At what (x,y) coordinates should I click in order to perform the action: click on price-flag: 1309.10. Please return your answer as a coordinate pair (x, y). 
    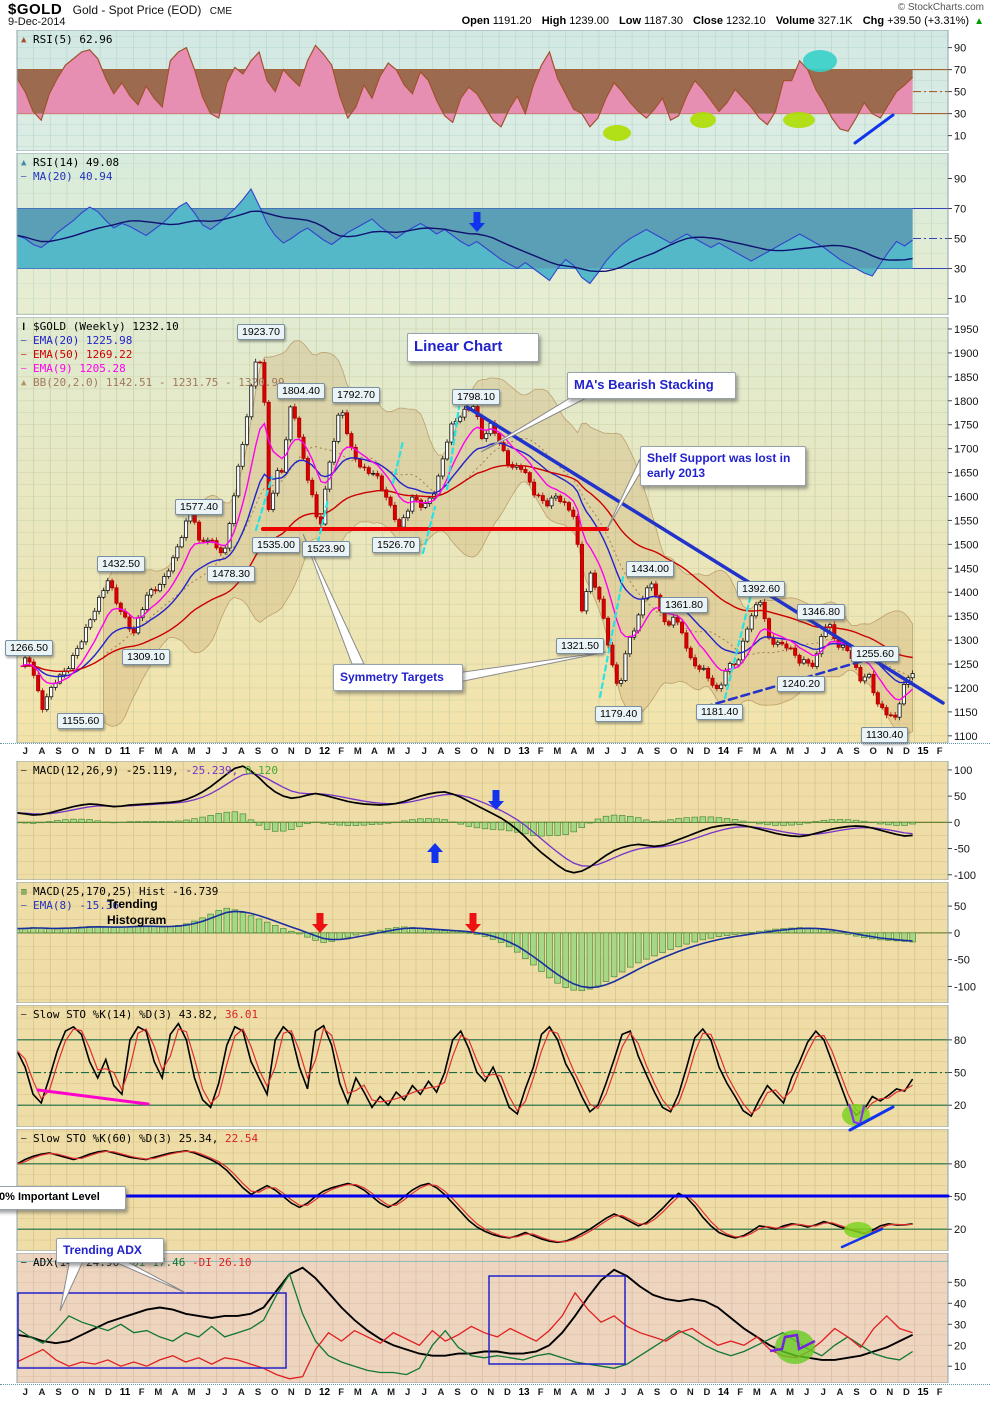
    Looking at the image, I should click on (146, 657).